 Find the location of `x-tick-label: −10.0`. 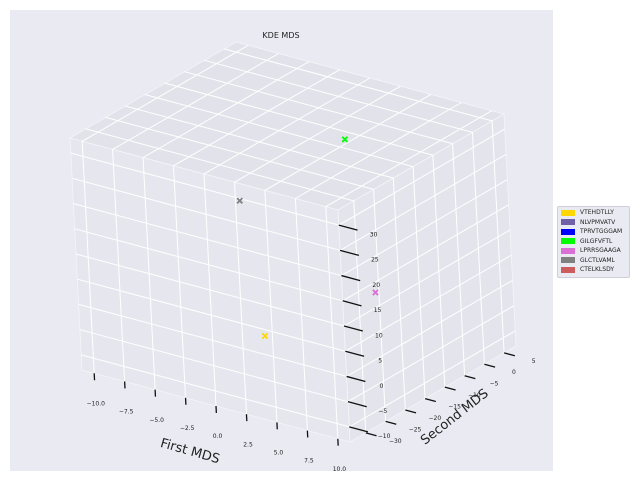

x-tick-label: −10.0 is located at coordinates (96, 403).